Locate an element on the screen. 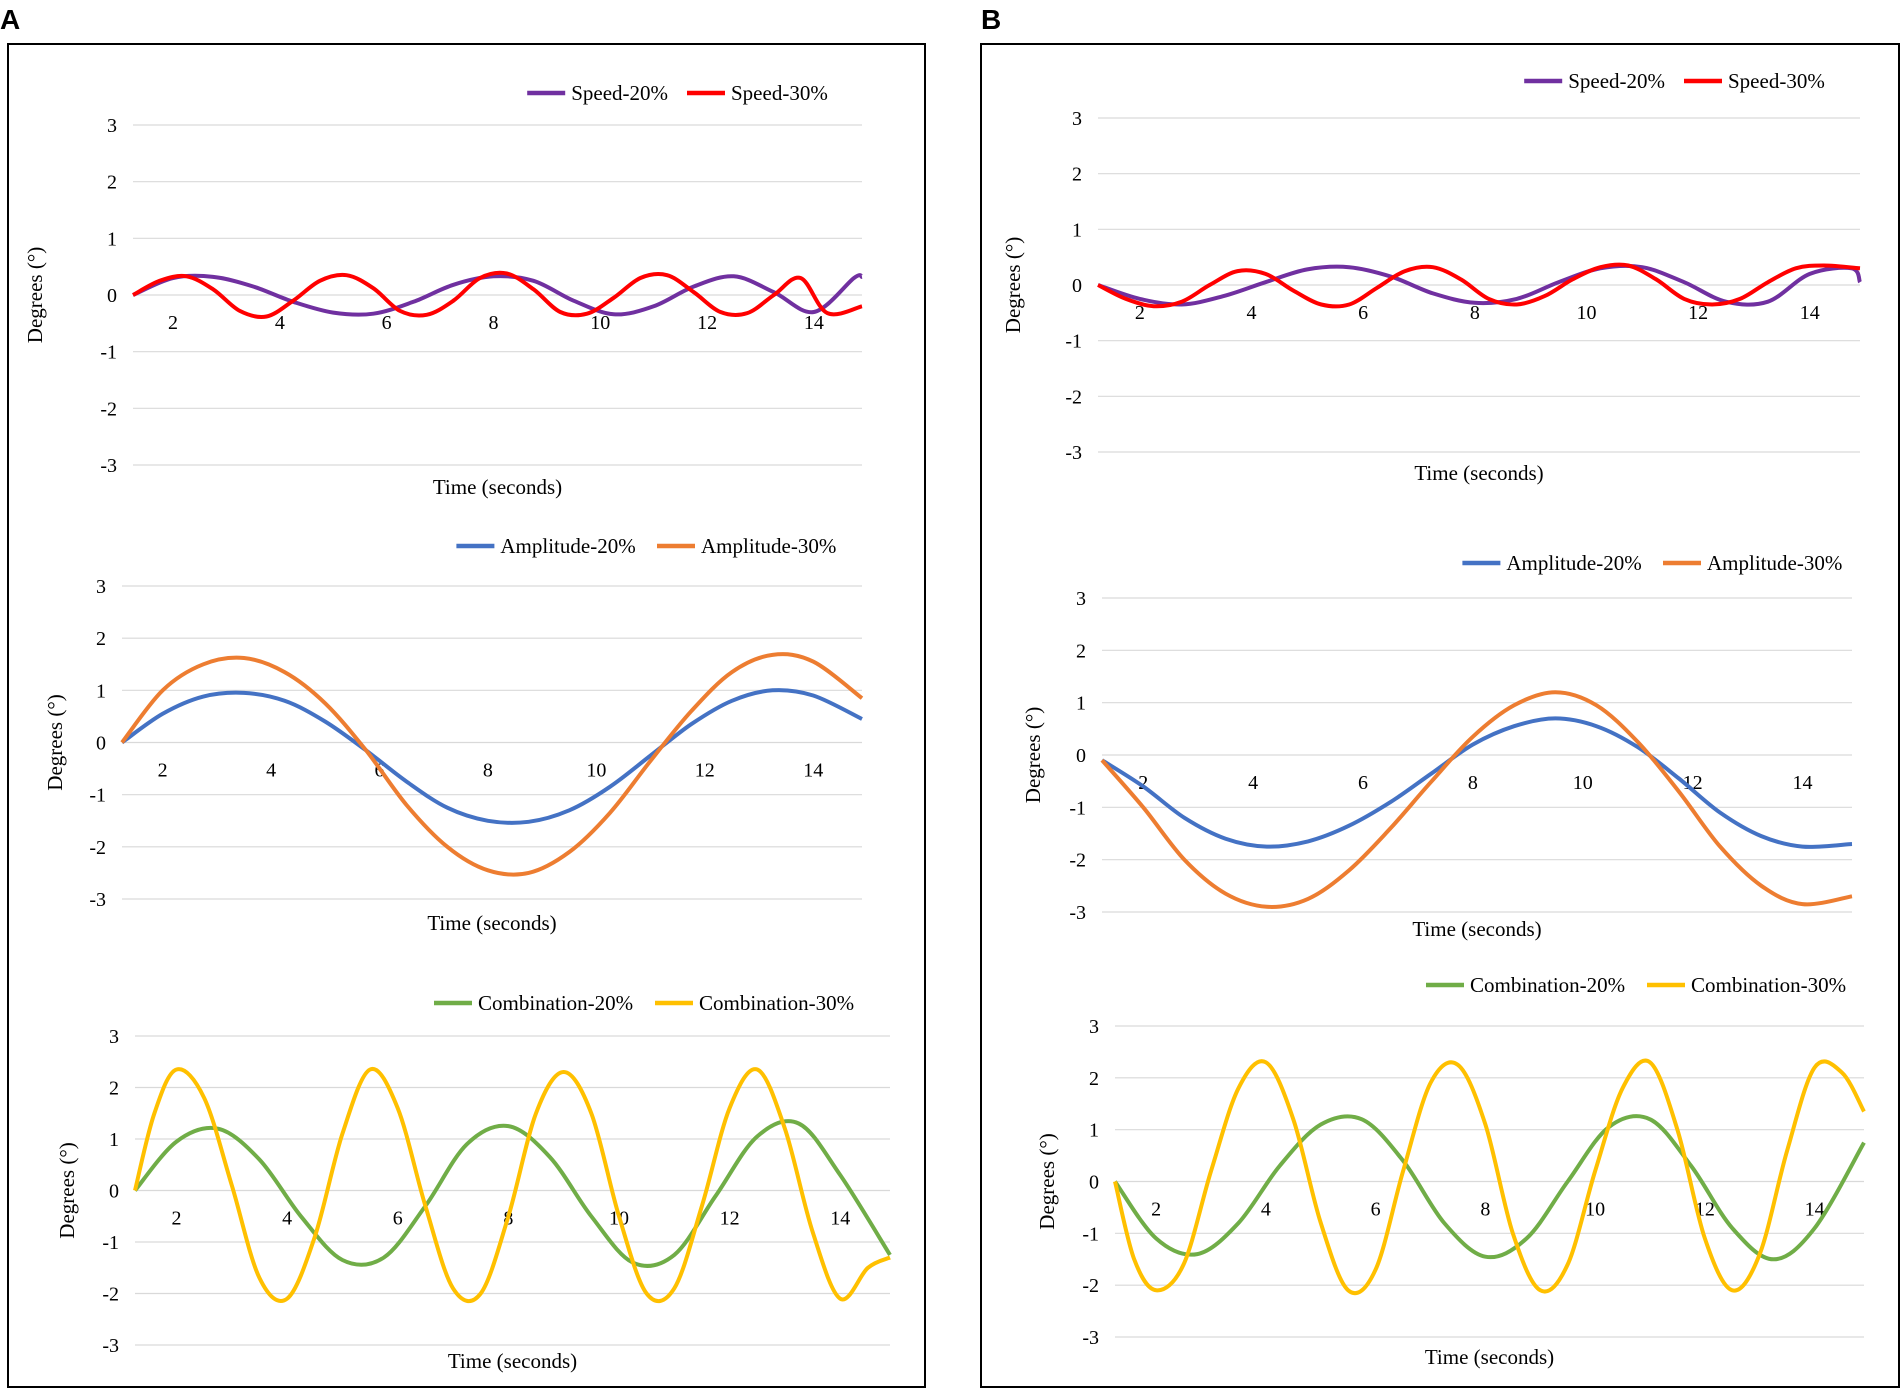  panel-label-a: A is located at coordinates (10, 19).